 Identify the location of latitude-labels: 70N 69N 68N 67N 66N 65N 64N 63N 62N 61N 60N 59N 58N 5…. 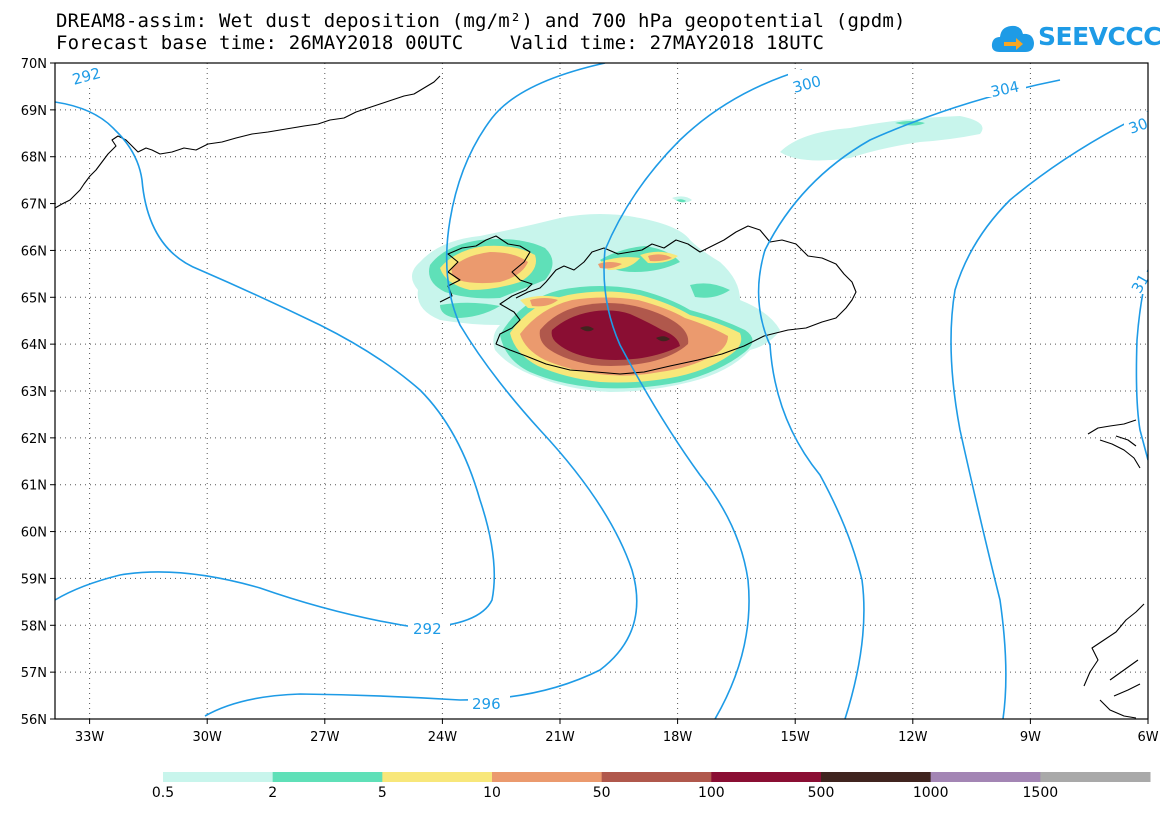
(34, 392).